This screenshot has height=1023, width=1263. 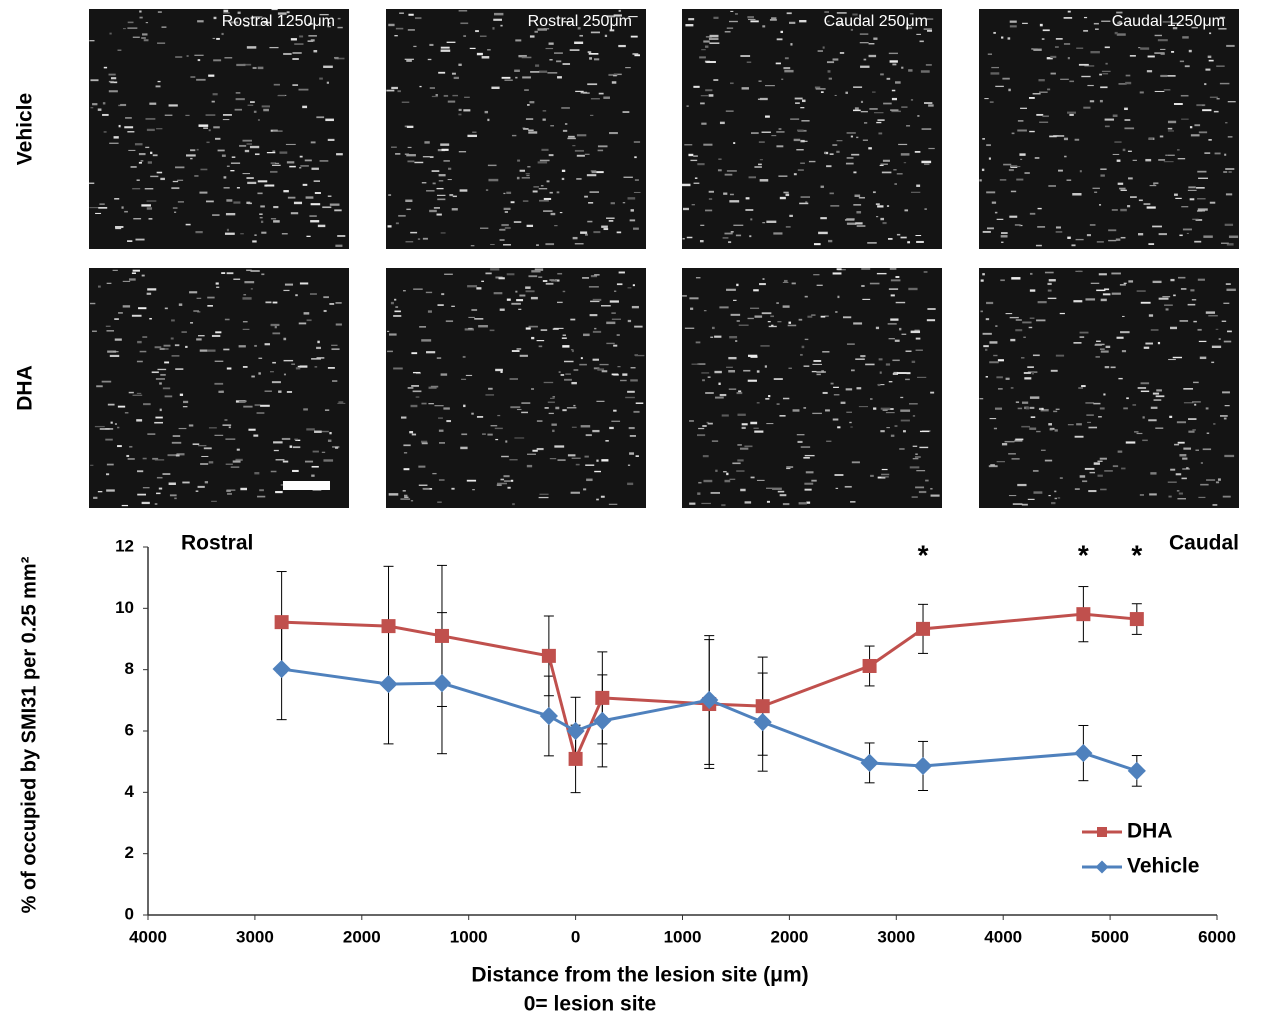 I want to click on micrograph, so click(x=1109, y=388).